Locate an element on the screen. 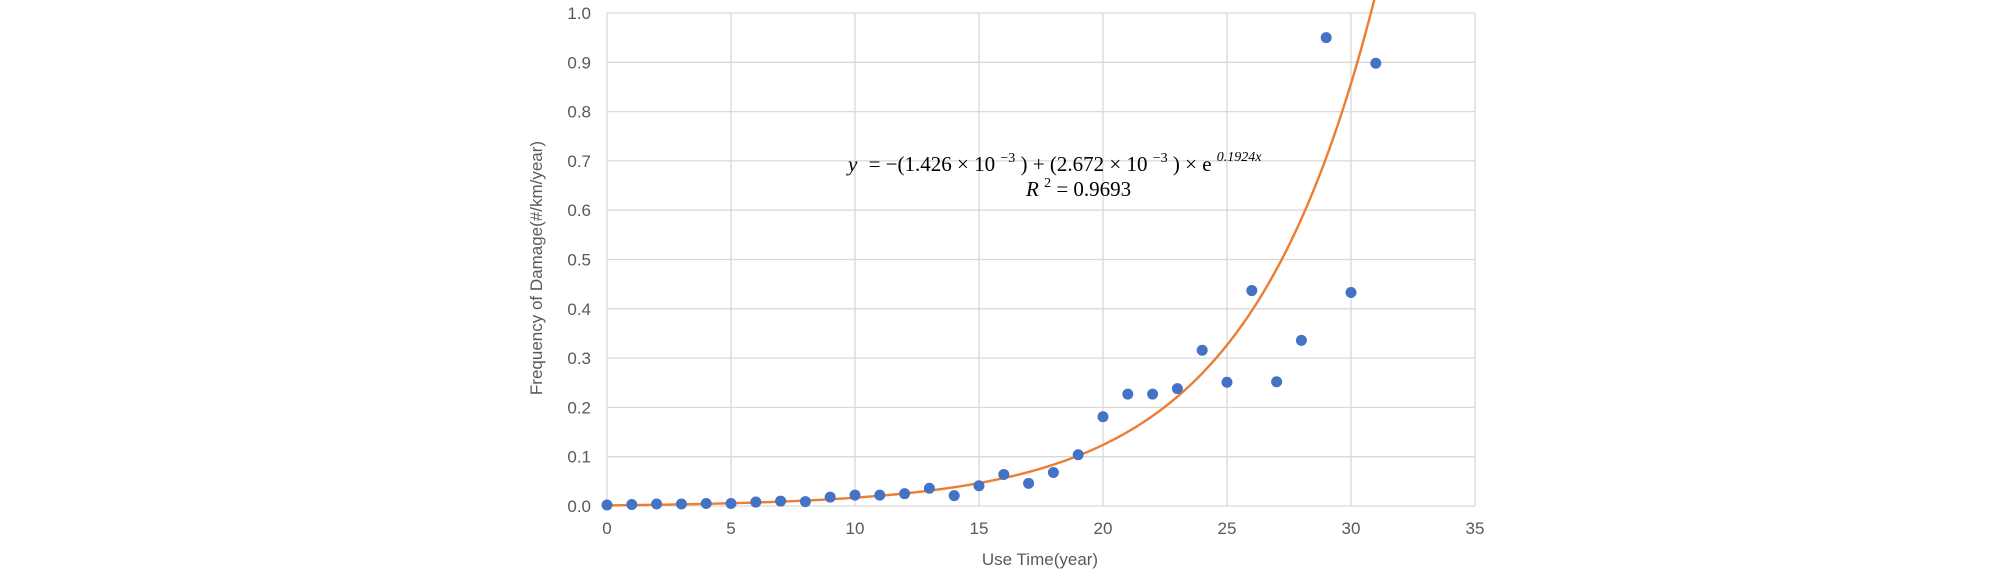 The width and height of the screenshot is (2008, 571). x-tick-labels: 0 5 10 15 20 25 30 35 is located at coordinates (1043, 528).